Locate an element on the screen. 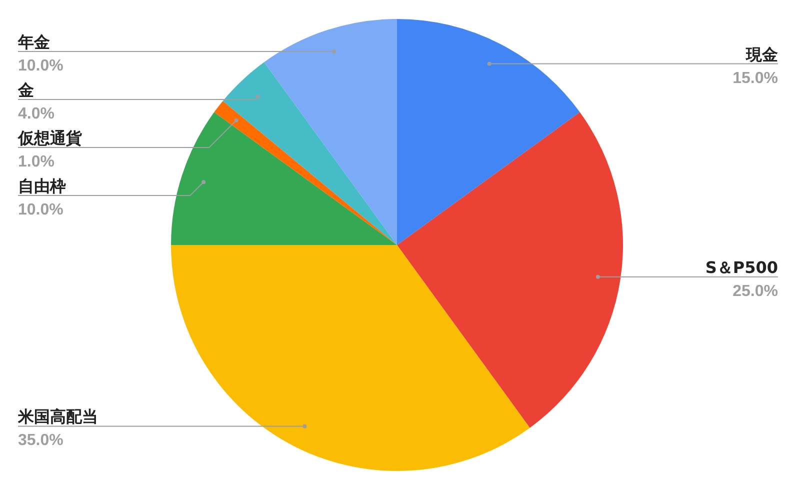 This screenshot has height=486, width=790. slice-label: 年金 is located at coordinates (33, 42).